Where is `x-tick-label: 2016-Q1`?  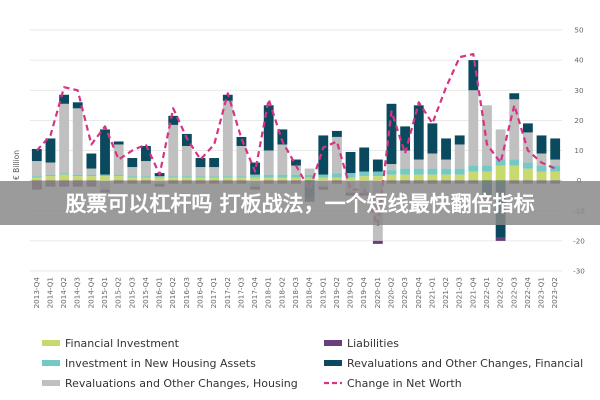 x-tick-label: 2016-Q1 is located at coordinates (159, 292).